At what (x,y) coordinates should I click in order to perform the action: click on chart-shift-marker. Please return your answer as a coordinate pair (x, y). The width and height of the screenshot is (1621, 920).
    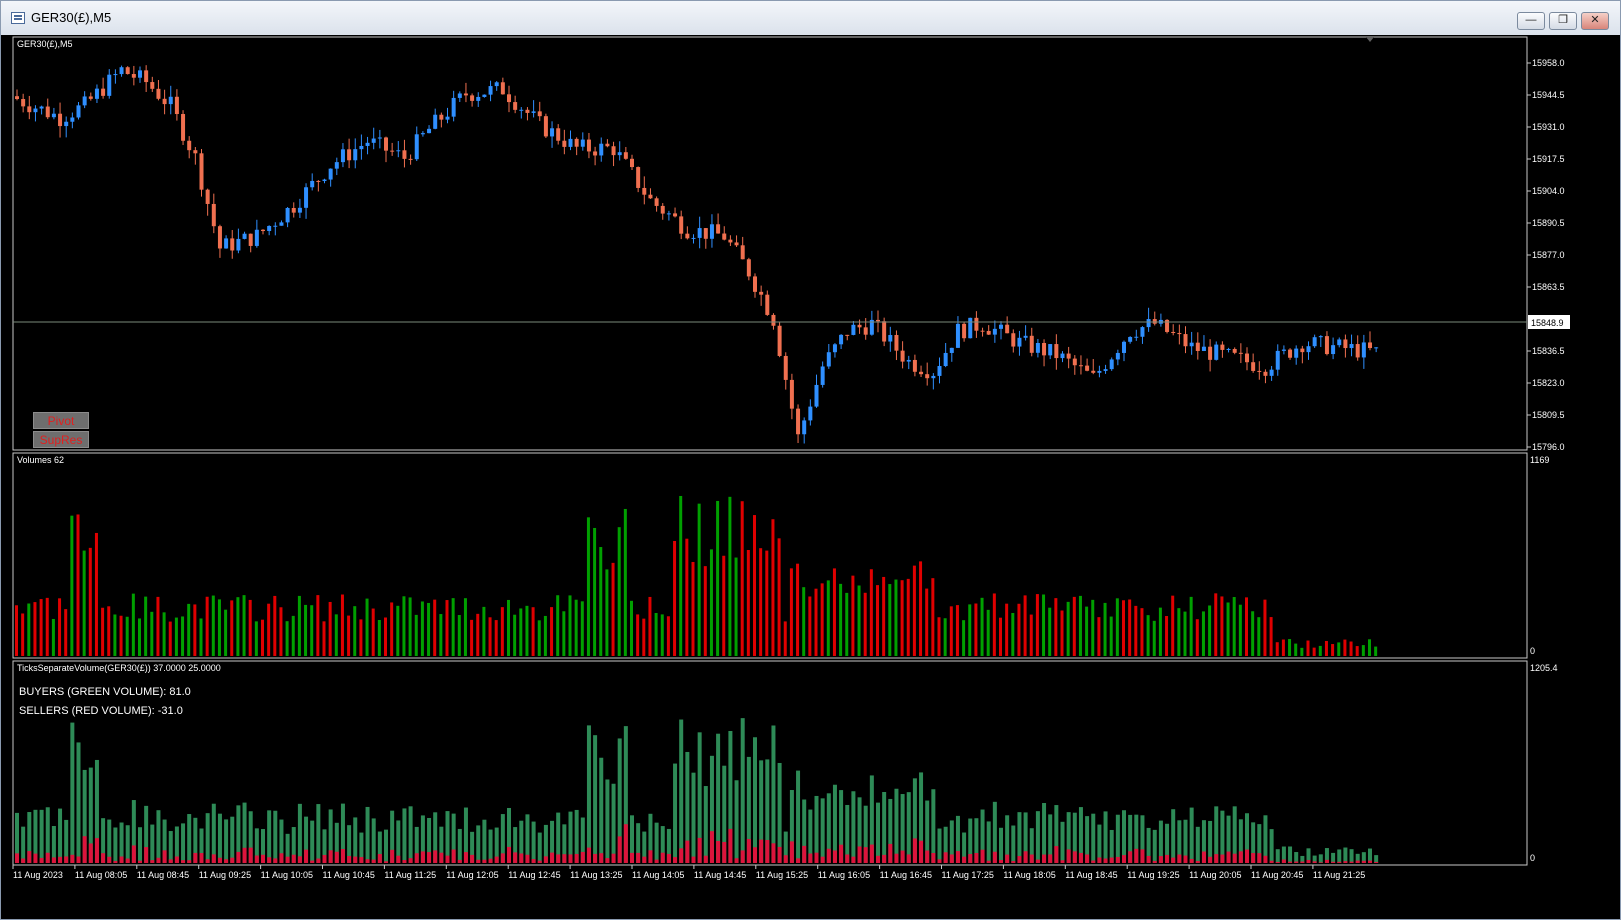
    Looking at the image, I should click on (1370, 39).